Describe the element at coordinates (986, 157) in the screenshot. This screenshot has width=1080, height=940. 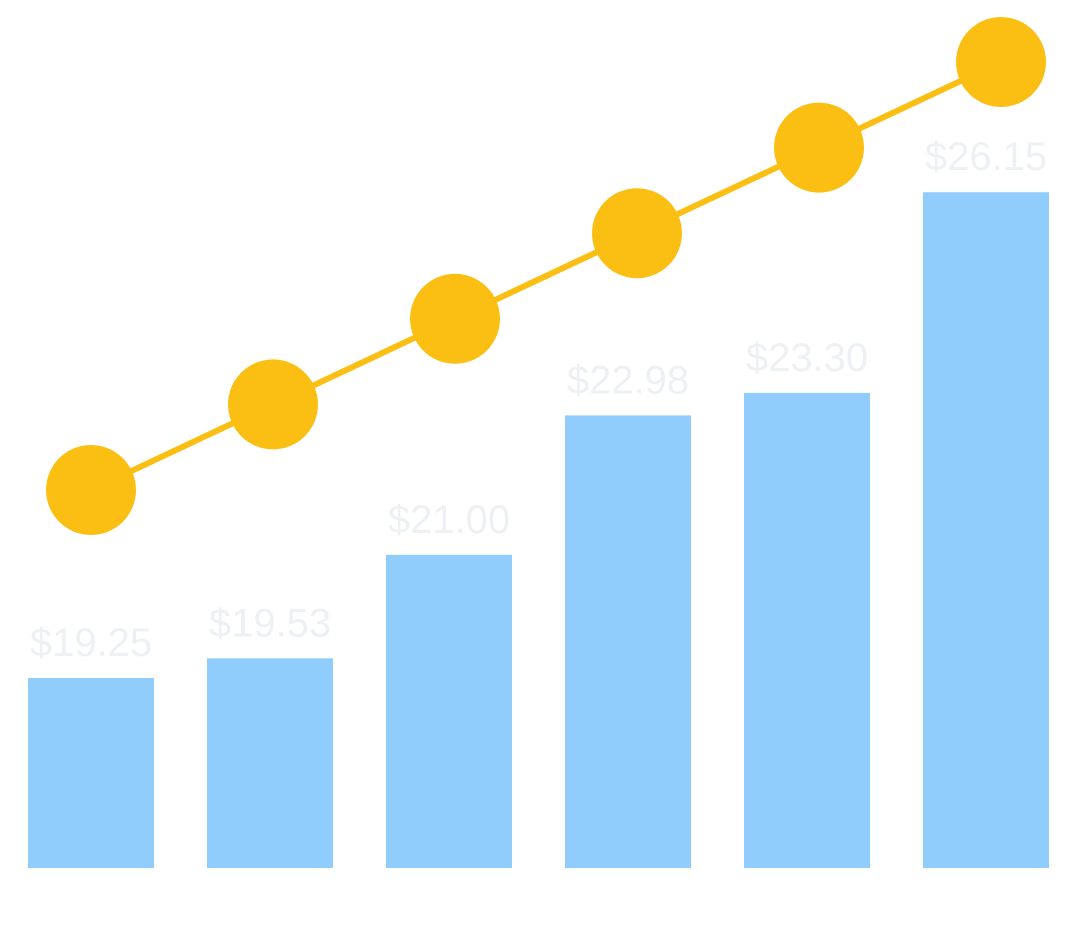
I see `bar-value-label-6: $26.15` at that location.